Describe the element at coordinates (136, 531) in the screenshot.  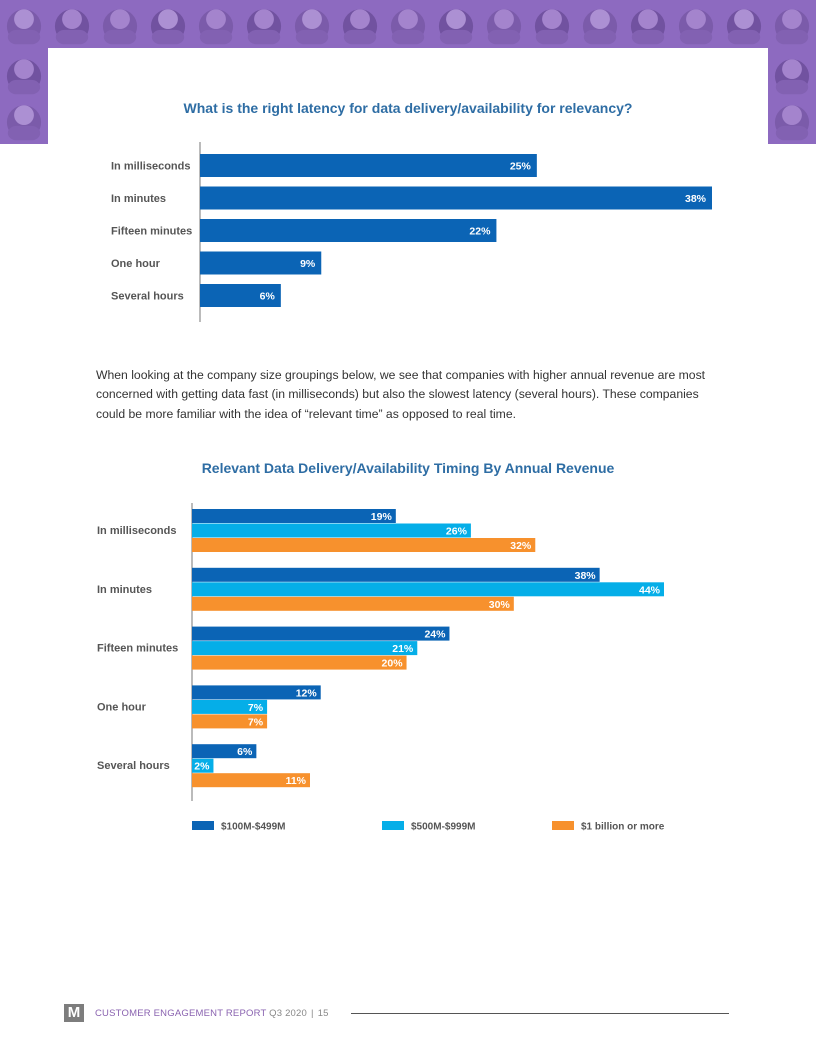
I see `chart2-category-label: In milliseconds` at that location.